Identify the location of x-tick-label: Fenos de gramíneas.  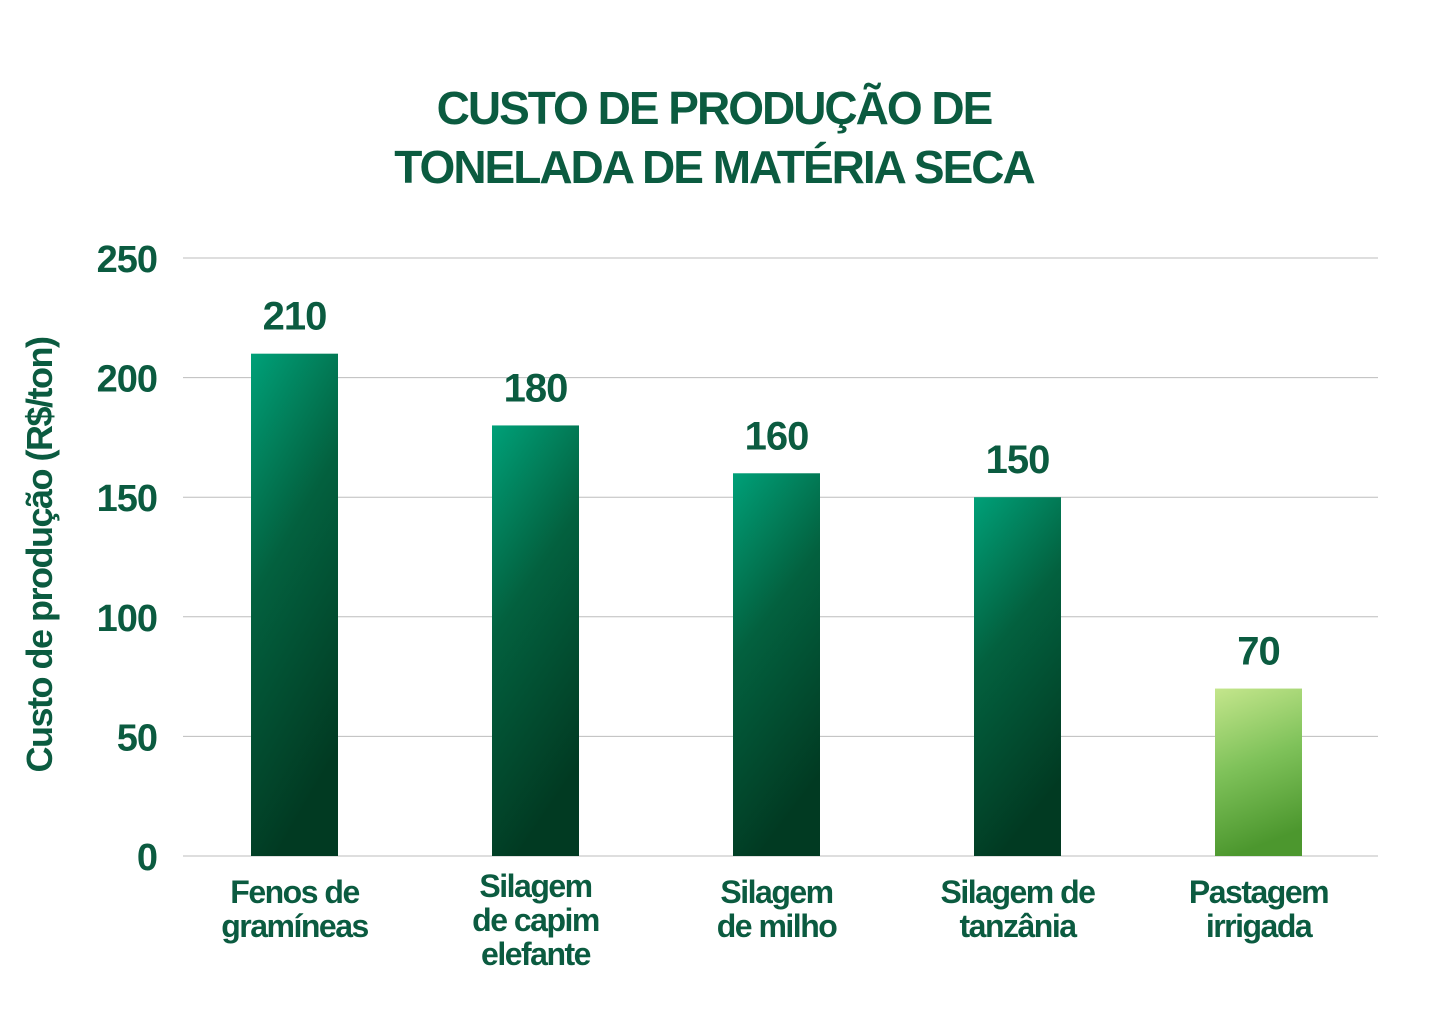
(294, 909).